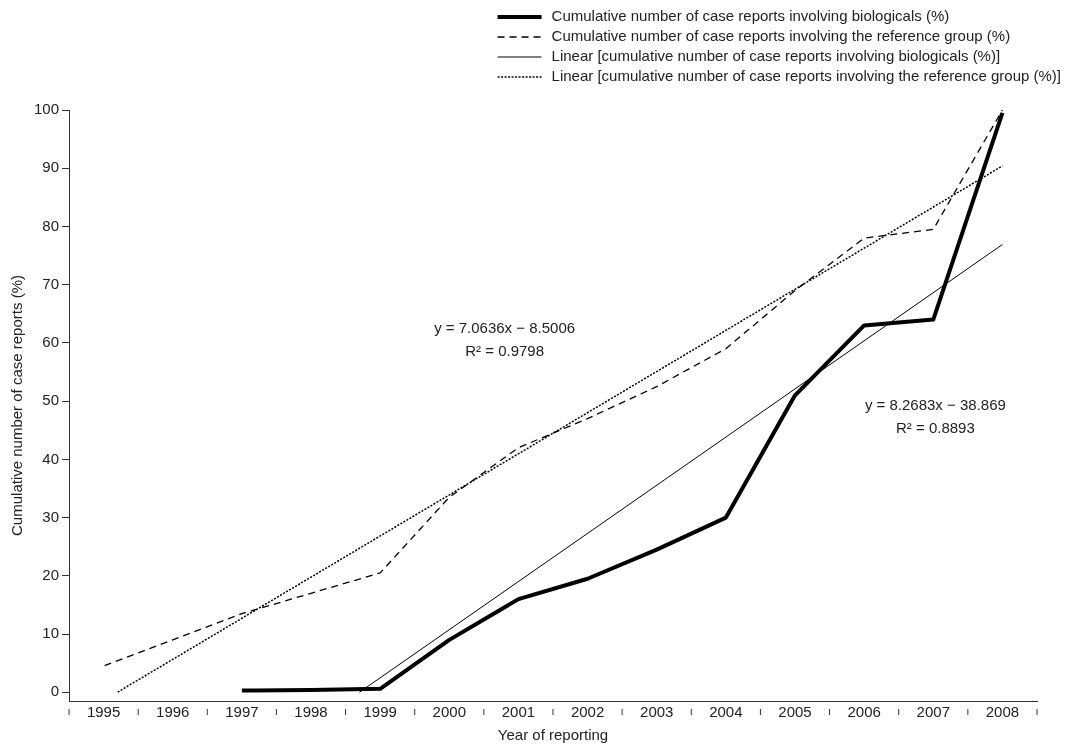 This screenshot has height=754, width=1067. I want to click on x-tick-label: 2008, so click(1002, 712).